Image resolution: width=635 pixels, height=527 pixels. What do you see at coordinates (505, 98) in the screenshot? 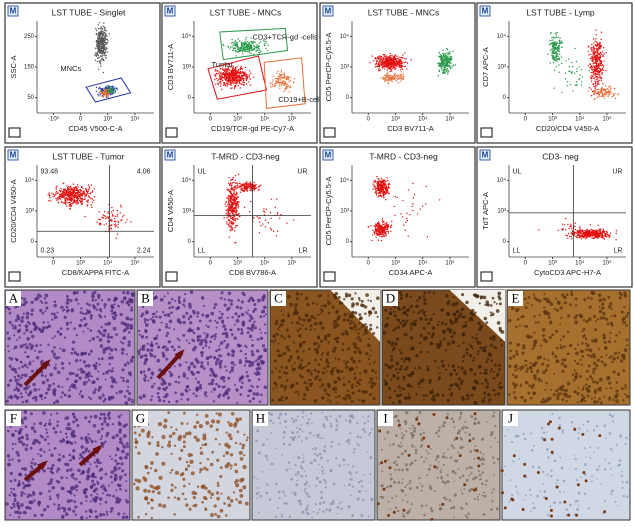
I see `y-tick-label: 0` at bounding box center [505, 98].